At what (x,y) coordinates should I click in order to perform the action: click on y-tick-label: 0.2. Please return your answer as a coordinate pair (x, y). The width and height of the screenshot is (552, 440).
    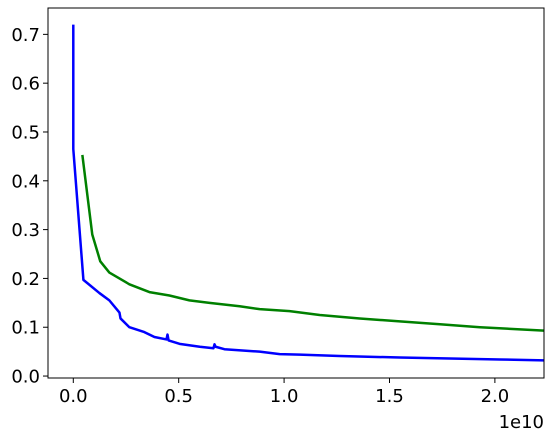
    Looking at the image, I should click on (25, 279).